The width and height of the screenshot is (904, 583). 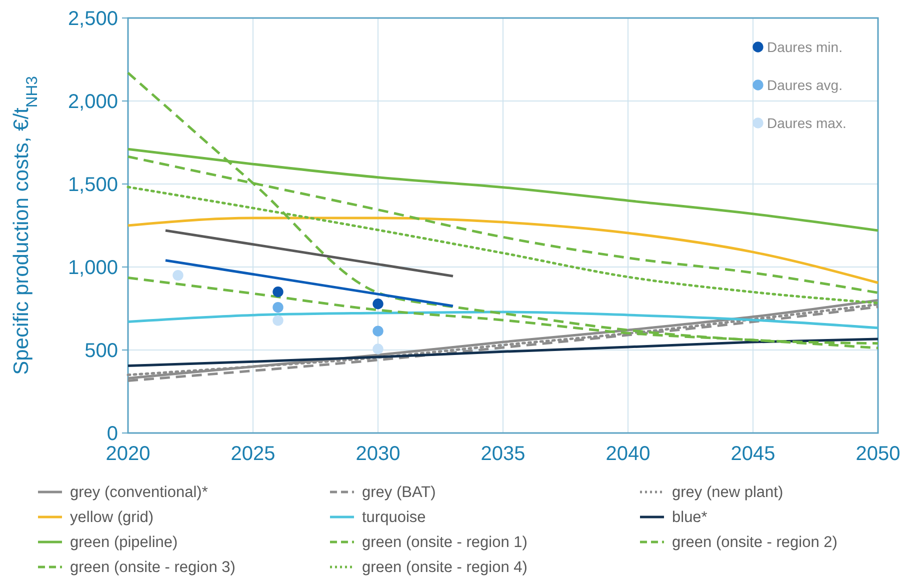 What do you see at coordinates (253, 454) in the screenshot?
I see `x-tick-label: 2025` at bounding box center [253, 454].